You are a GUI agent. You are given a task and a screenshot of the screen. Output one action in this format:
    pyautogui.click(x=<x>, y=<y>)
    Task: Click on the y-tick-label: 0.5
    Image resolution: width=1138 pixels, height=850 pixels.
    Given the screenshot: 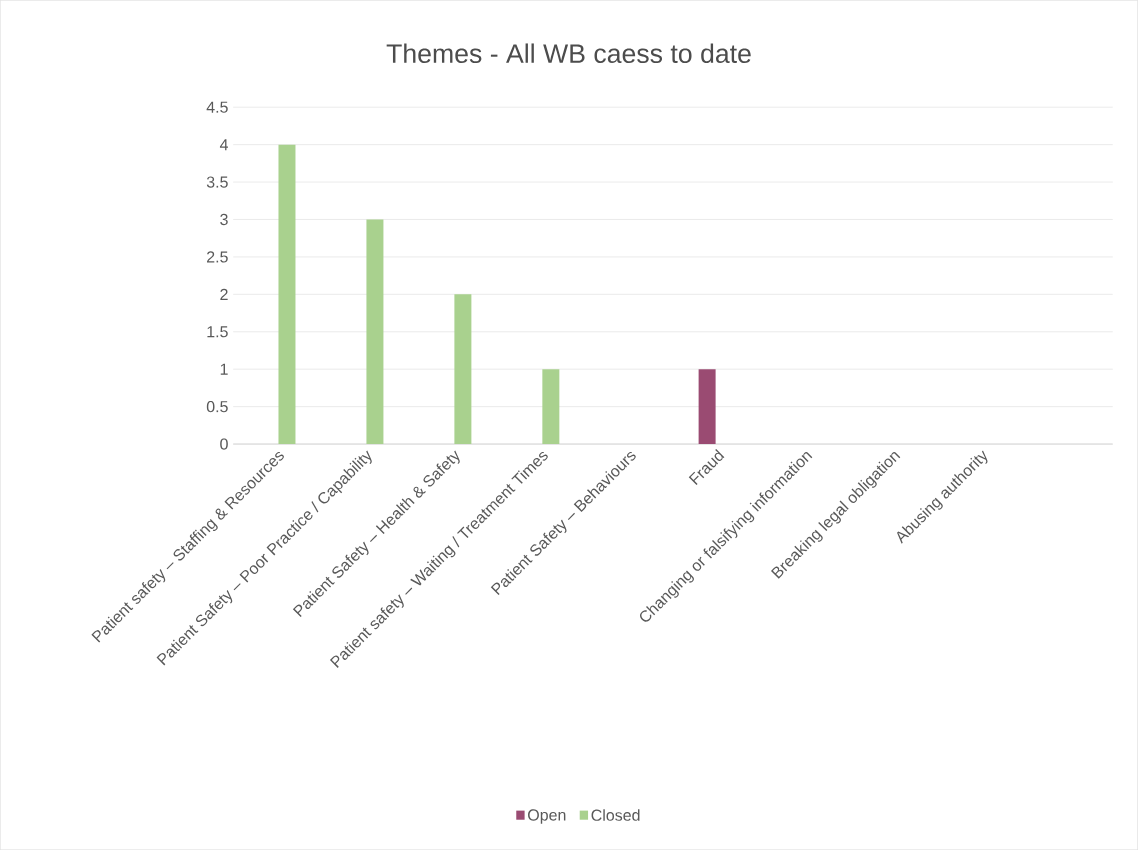 What is the action you would take?
    pyautogui.click(x=217, y=406)
    